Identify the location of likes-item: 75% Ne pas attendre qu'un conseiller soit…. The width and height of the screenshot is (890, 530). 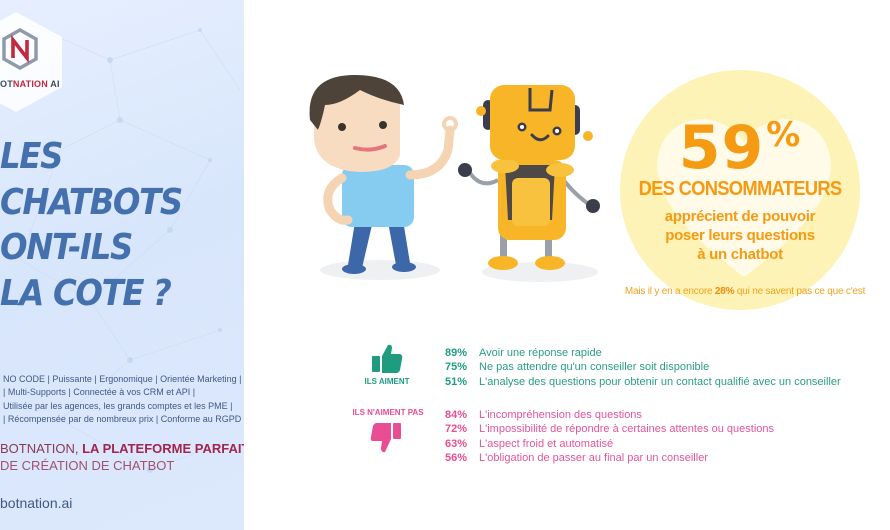
(643, 367).